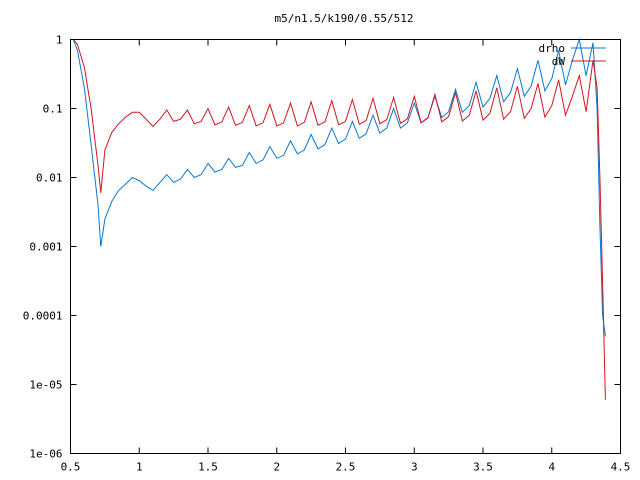  I want to click on x-tick-label: 1, so click(139, 467).